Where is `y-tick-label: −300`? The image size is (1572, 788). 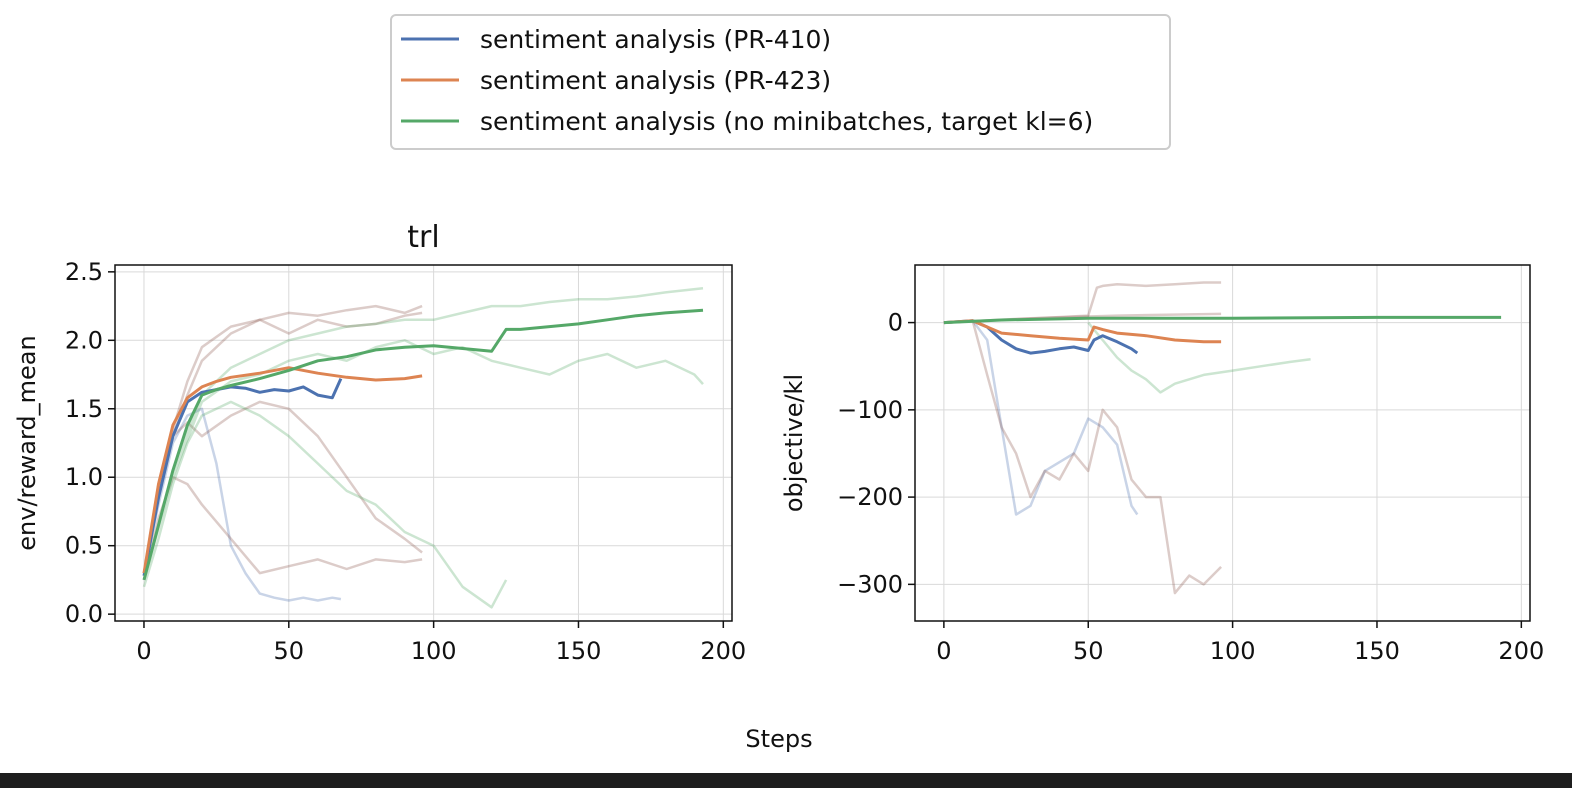
y-tick-label: −300 is located at coordinates (870, 584).